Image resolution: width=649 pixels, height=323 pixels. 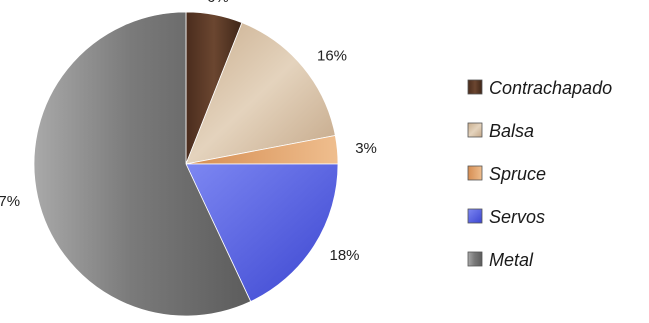 What do you see at coordinates (511, 131) in the screenshot?
I see `legend-label-balsa: Balsa` at bounding box center [511, 131].